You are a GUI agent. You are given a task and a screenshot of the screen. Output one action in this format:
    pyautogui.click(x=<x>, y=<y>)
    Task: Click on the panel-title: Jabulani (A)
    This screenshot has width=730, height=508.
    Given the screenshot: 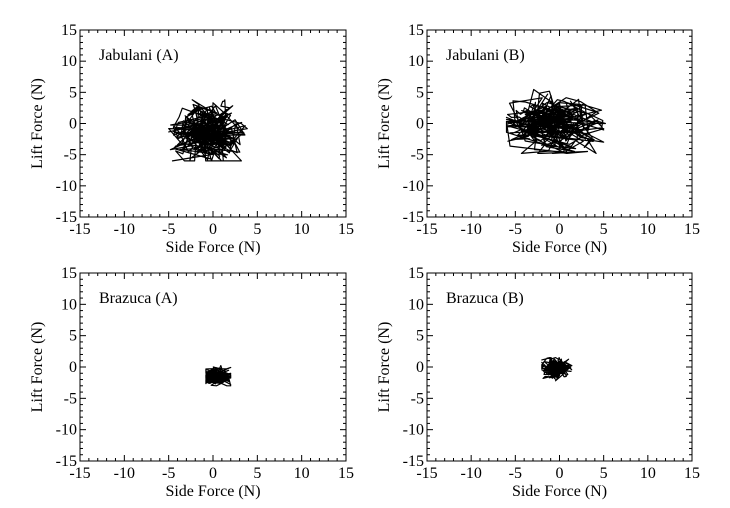 What is the action you would take?
    pyautogui.click(x=139, y=55)
    